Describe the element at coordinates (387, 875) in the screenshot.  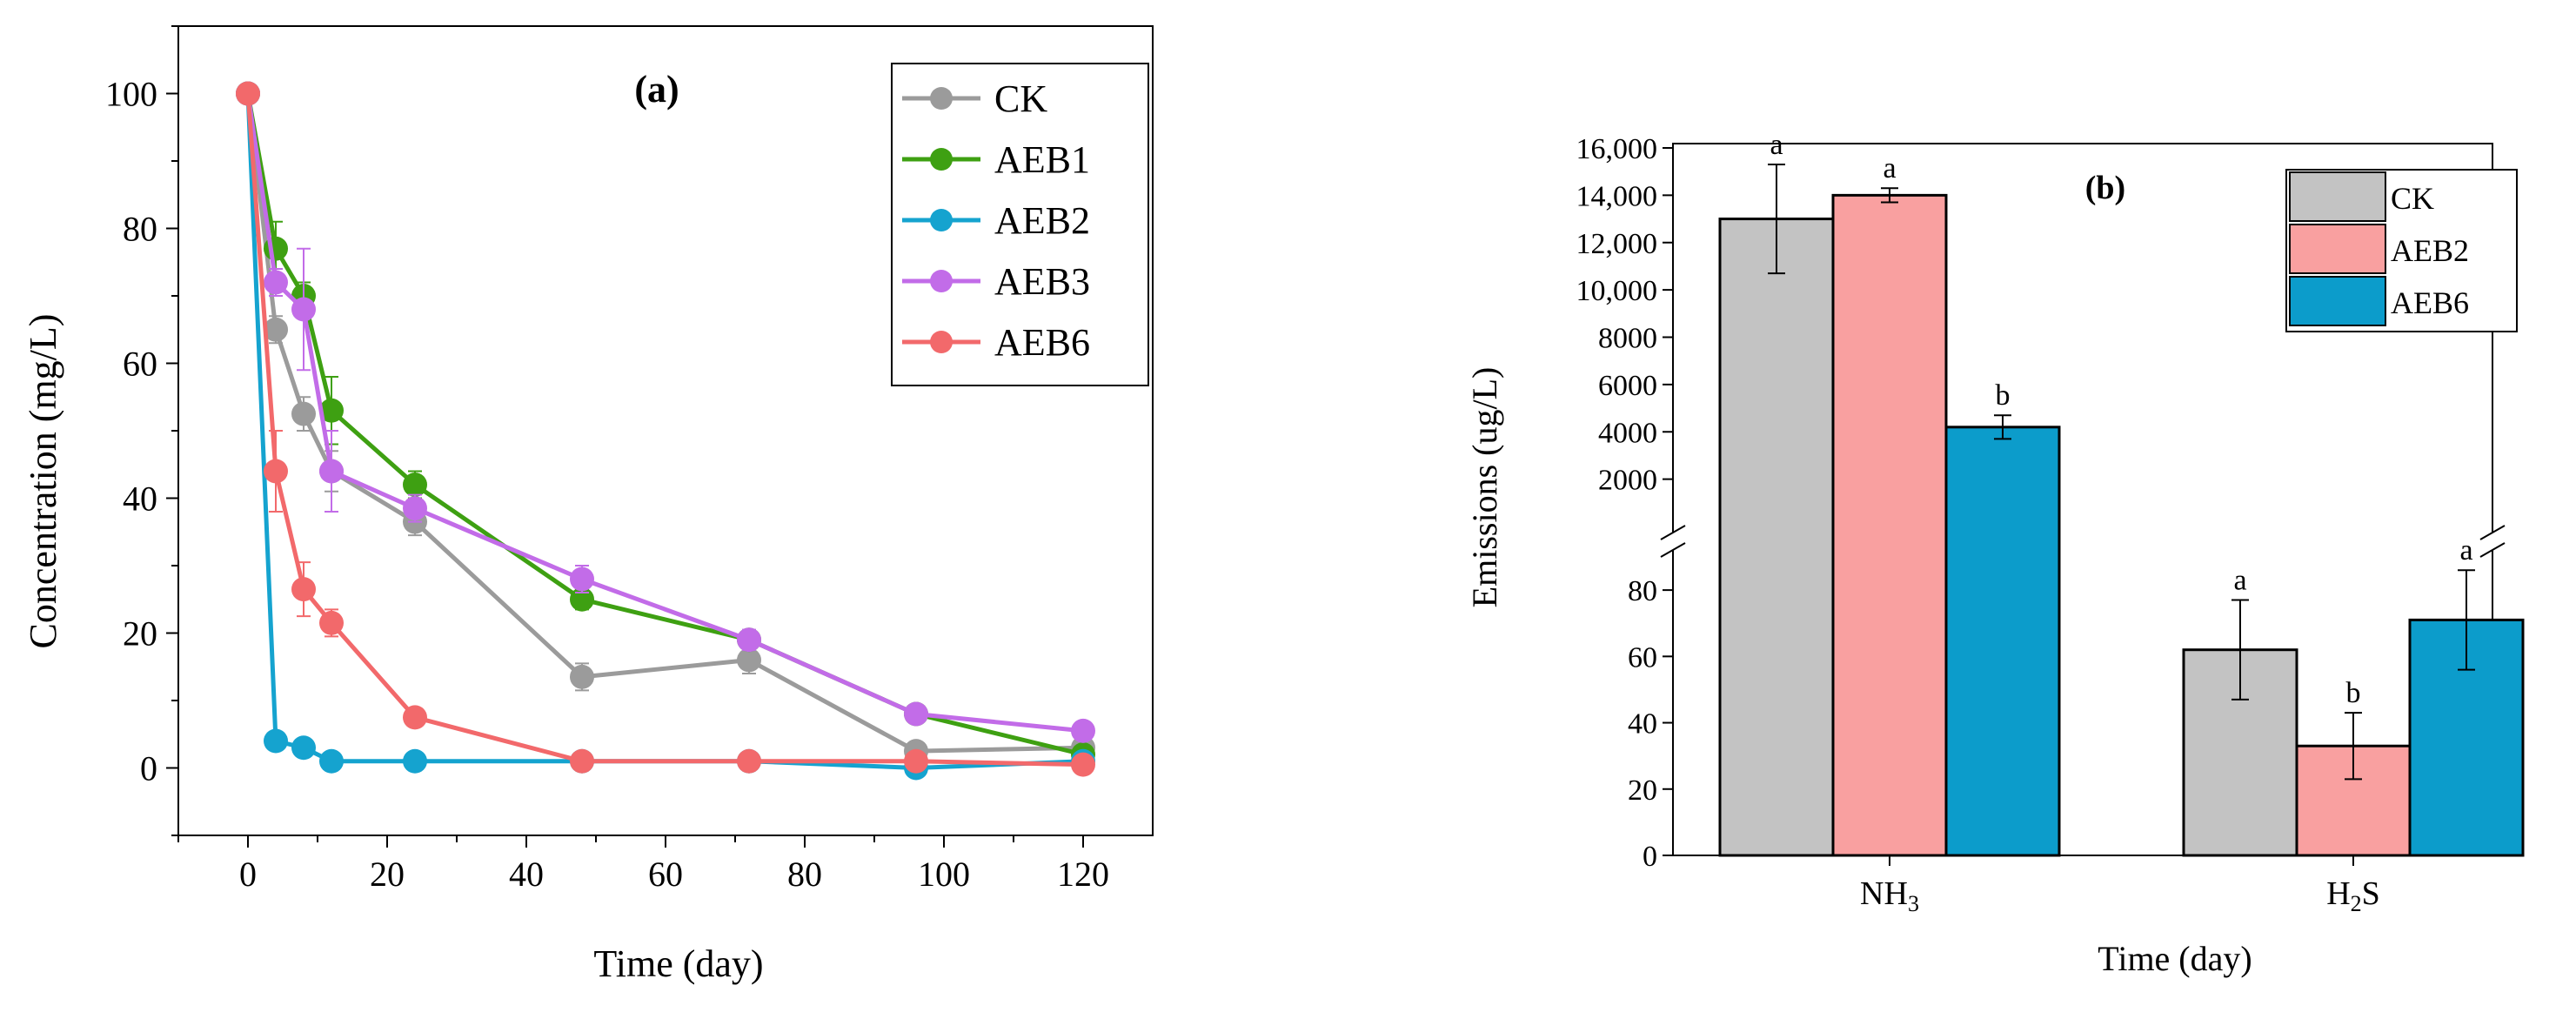
I see `x-tick-label-a: 20` at that location.